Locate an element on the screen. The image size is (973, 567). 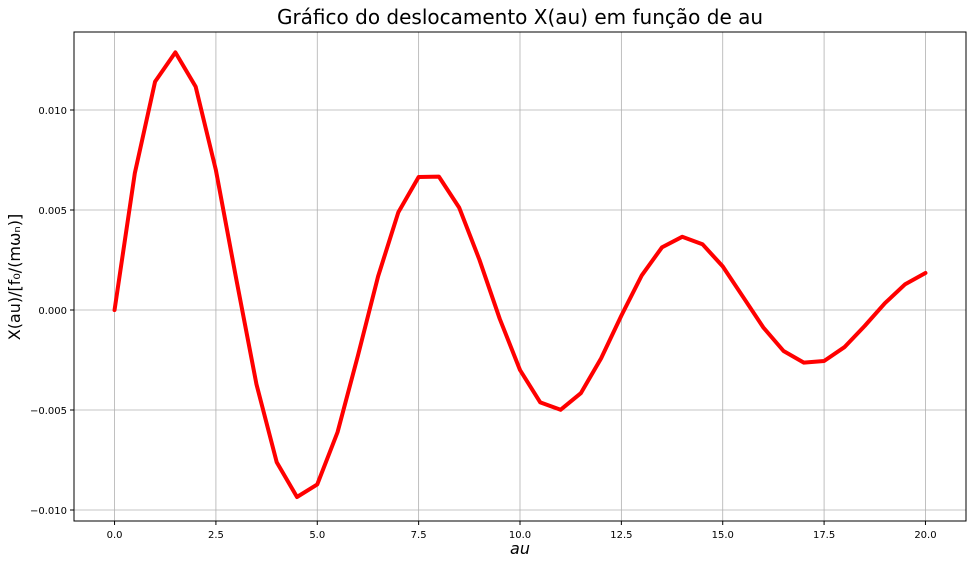
y-tick-label: −0.010 is located at coordinates (48, 511).